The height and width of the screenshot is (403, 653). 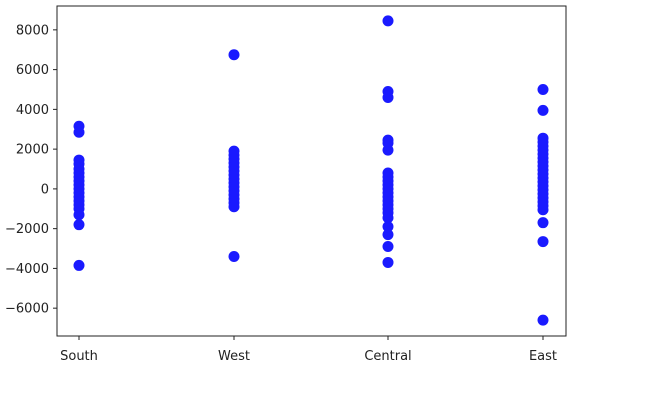 I want to click on y-tick-label: 8000, so click(x=32, y=30).